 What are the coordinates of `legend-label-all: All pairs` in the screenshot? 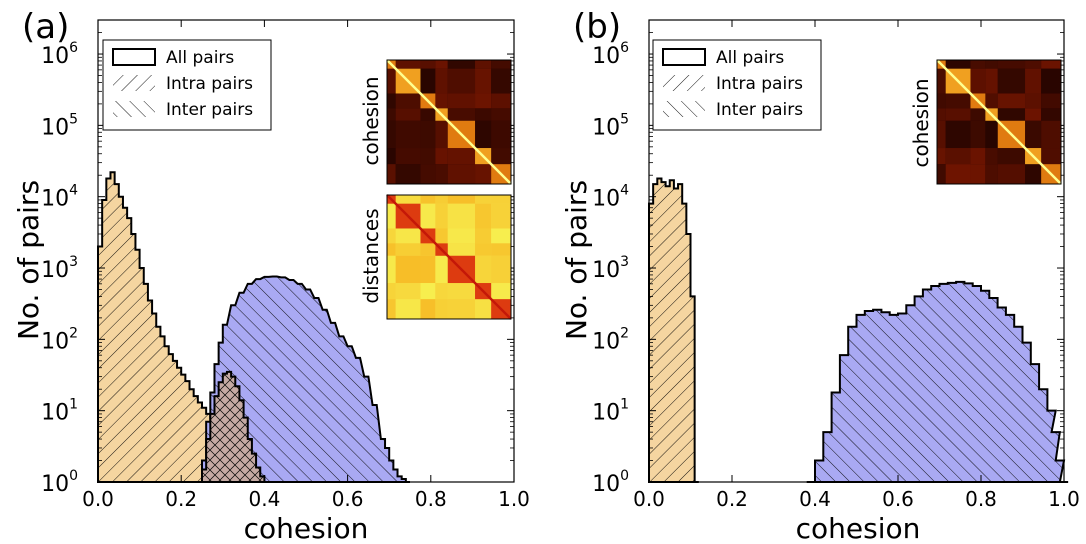 It's located at (750, 58).